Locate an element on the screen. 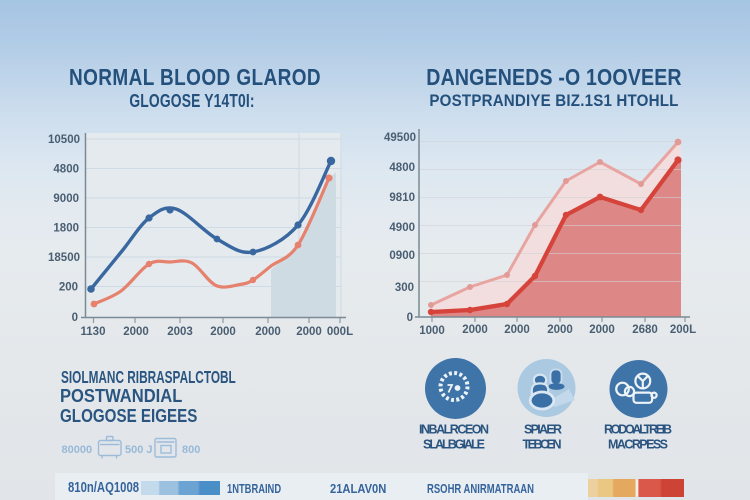 Image resolution: width=750 pixels, height=500 pixels. svg-text: RODOALTREIB is located at coordinates (638, 430).